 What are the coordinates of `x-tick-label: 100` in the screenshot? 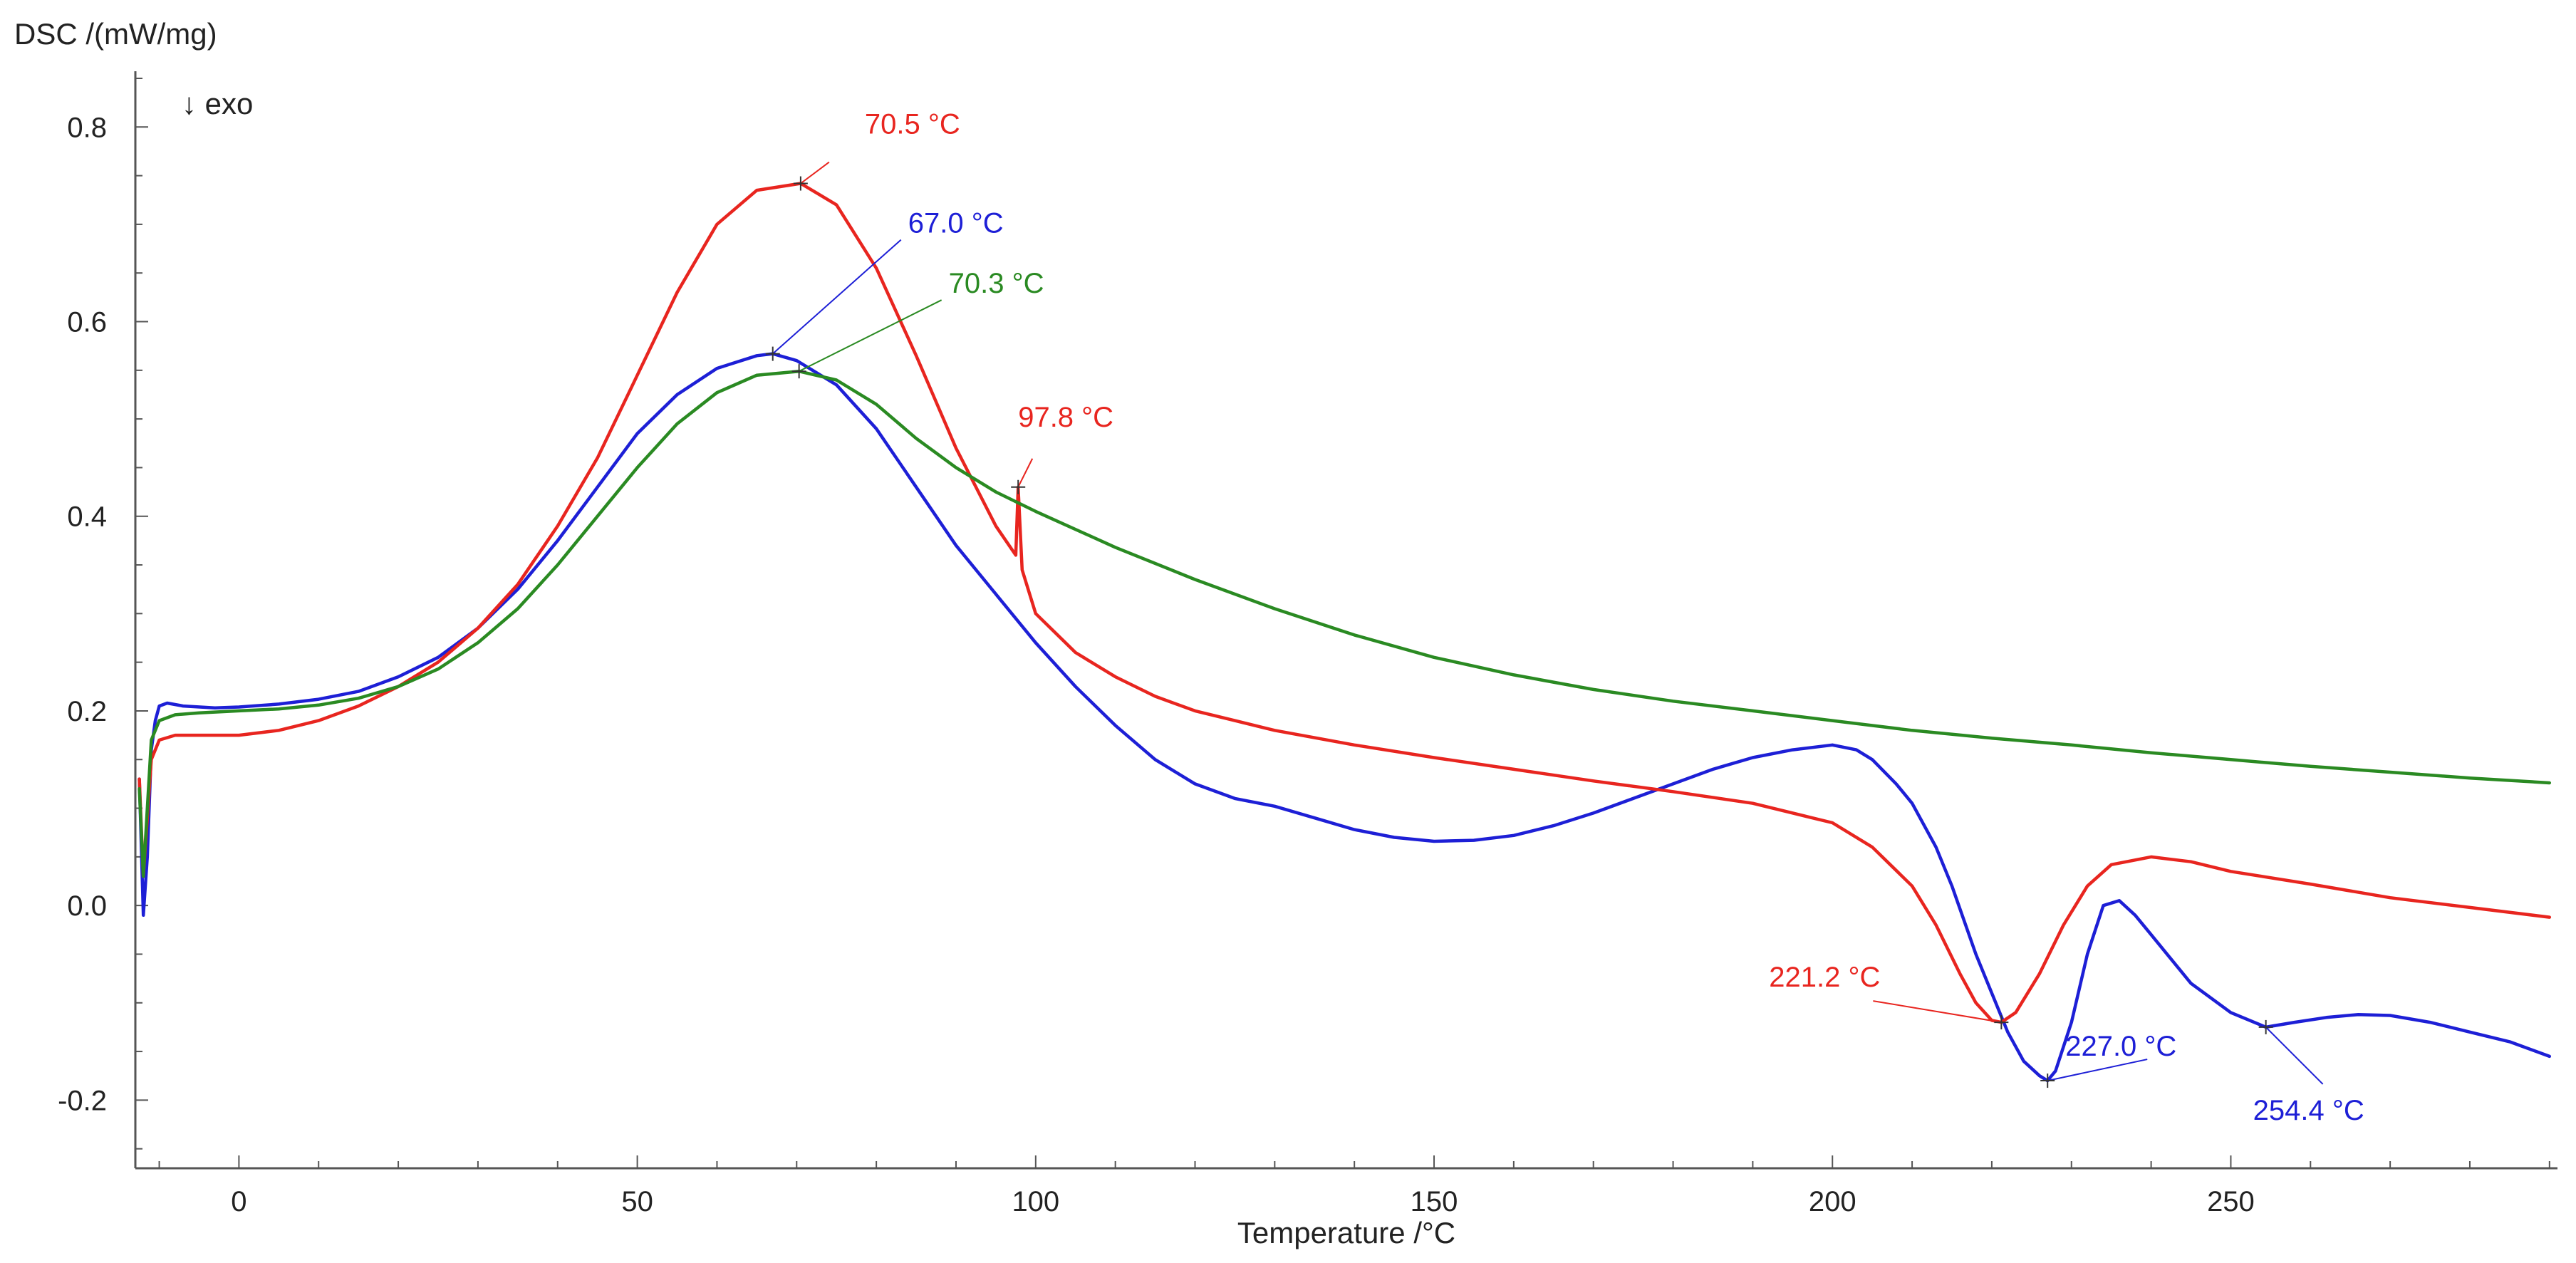 It's located at (1035, 1201).